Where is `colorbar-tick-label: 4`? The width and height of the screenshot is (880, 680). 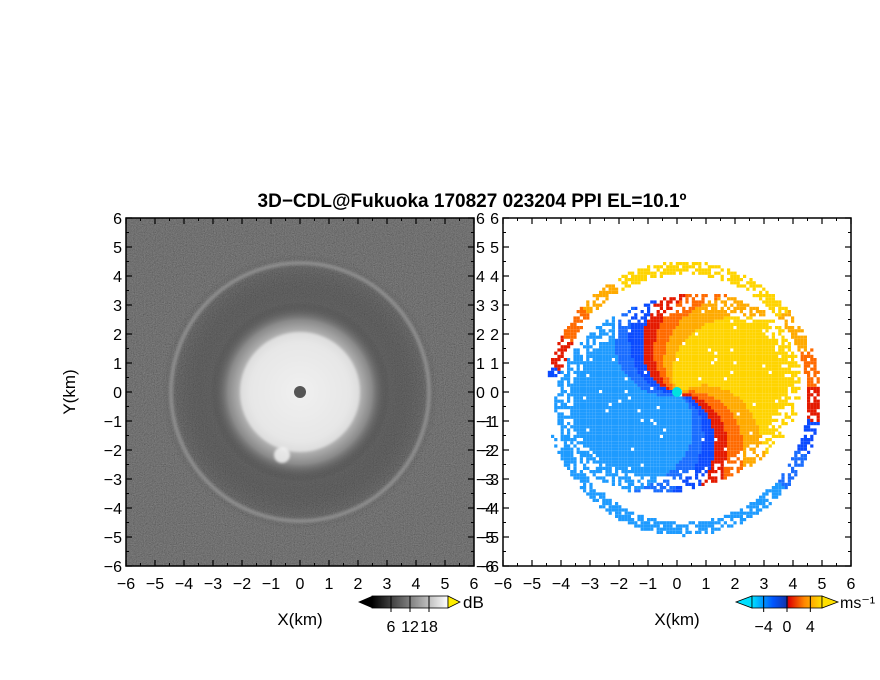 colorbar-tick-label: 4 is located at coordinates (810, 627).